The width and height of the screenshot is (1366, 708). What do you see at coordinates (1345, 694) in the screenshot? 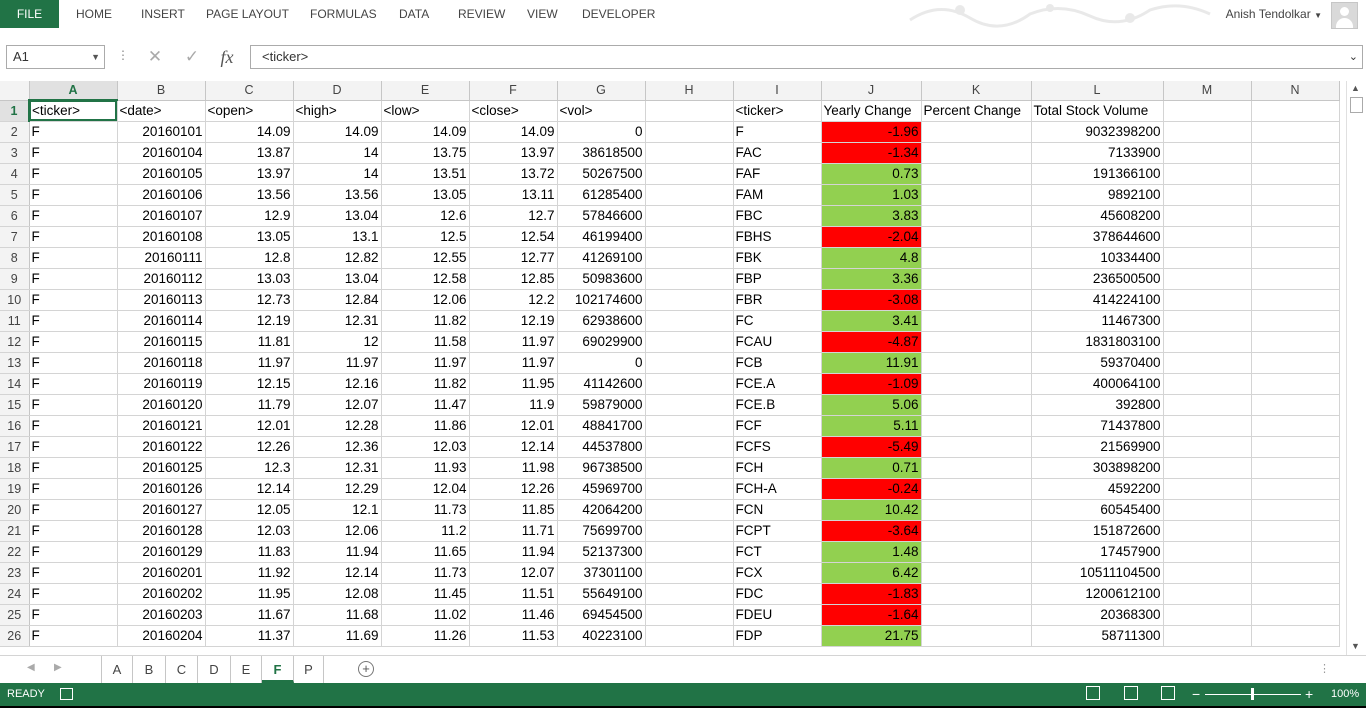
I see `zoom-level: 100%` at bounding box center [1345, 694].